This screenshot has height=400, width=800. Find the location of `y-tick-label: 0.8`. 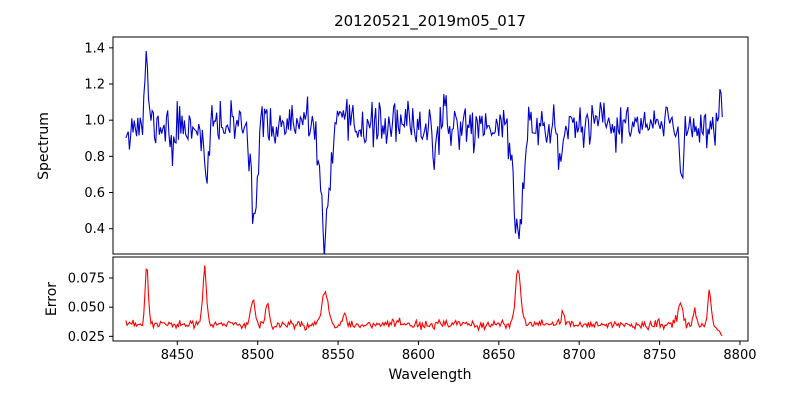

y-tick-label: 0.8 is located at coordinates (94, 157).